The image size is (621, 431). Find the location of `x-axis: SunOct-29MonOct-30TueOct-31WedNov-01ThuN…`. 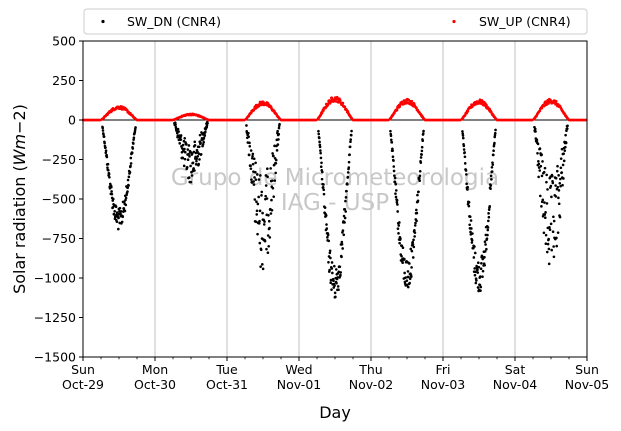

x-axis: SunOct-29MonOct-30TueOct-31WedNov-01ThuN… is located at coordinates (335, 374).